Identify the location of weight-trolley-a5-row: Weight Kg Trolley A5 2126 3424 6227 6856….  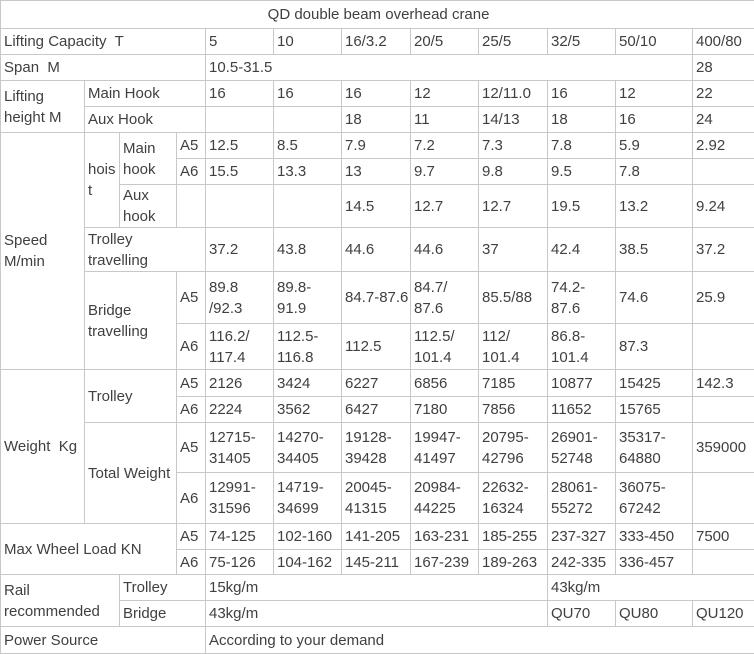
(377, 383).